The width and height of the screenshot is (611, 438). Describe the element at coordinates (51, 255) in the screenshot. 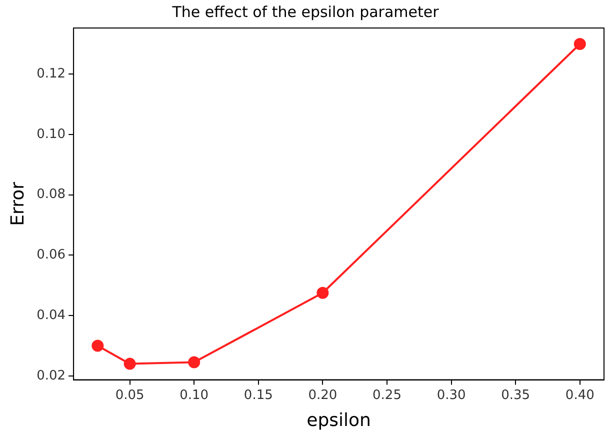

I see `y-tick-label: 0.06` at that location.